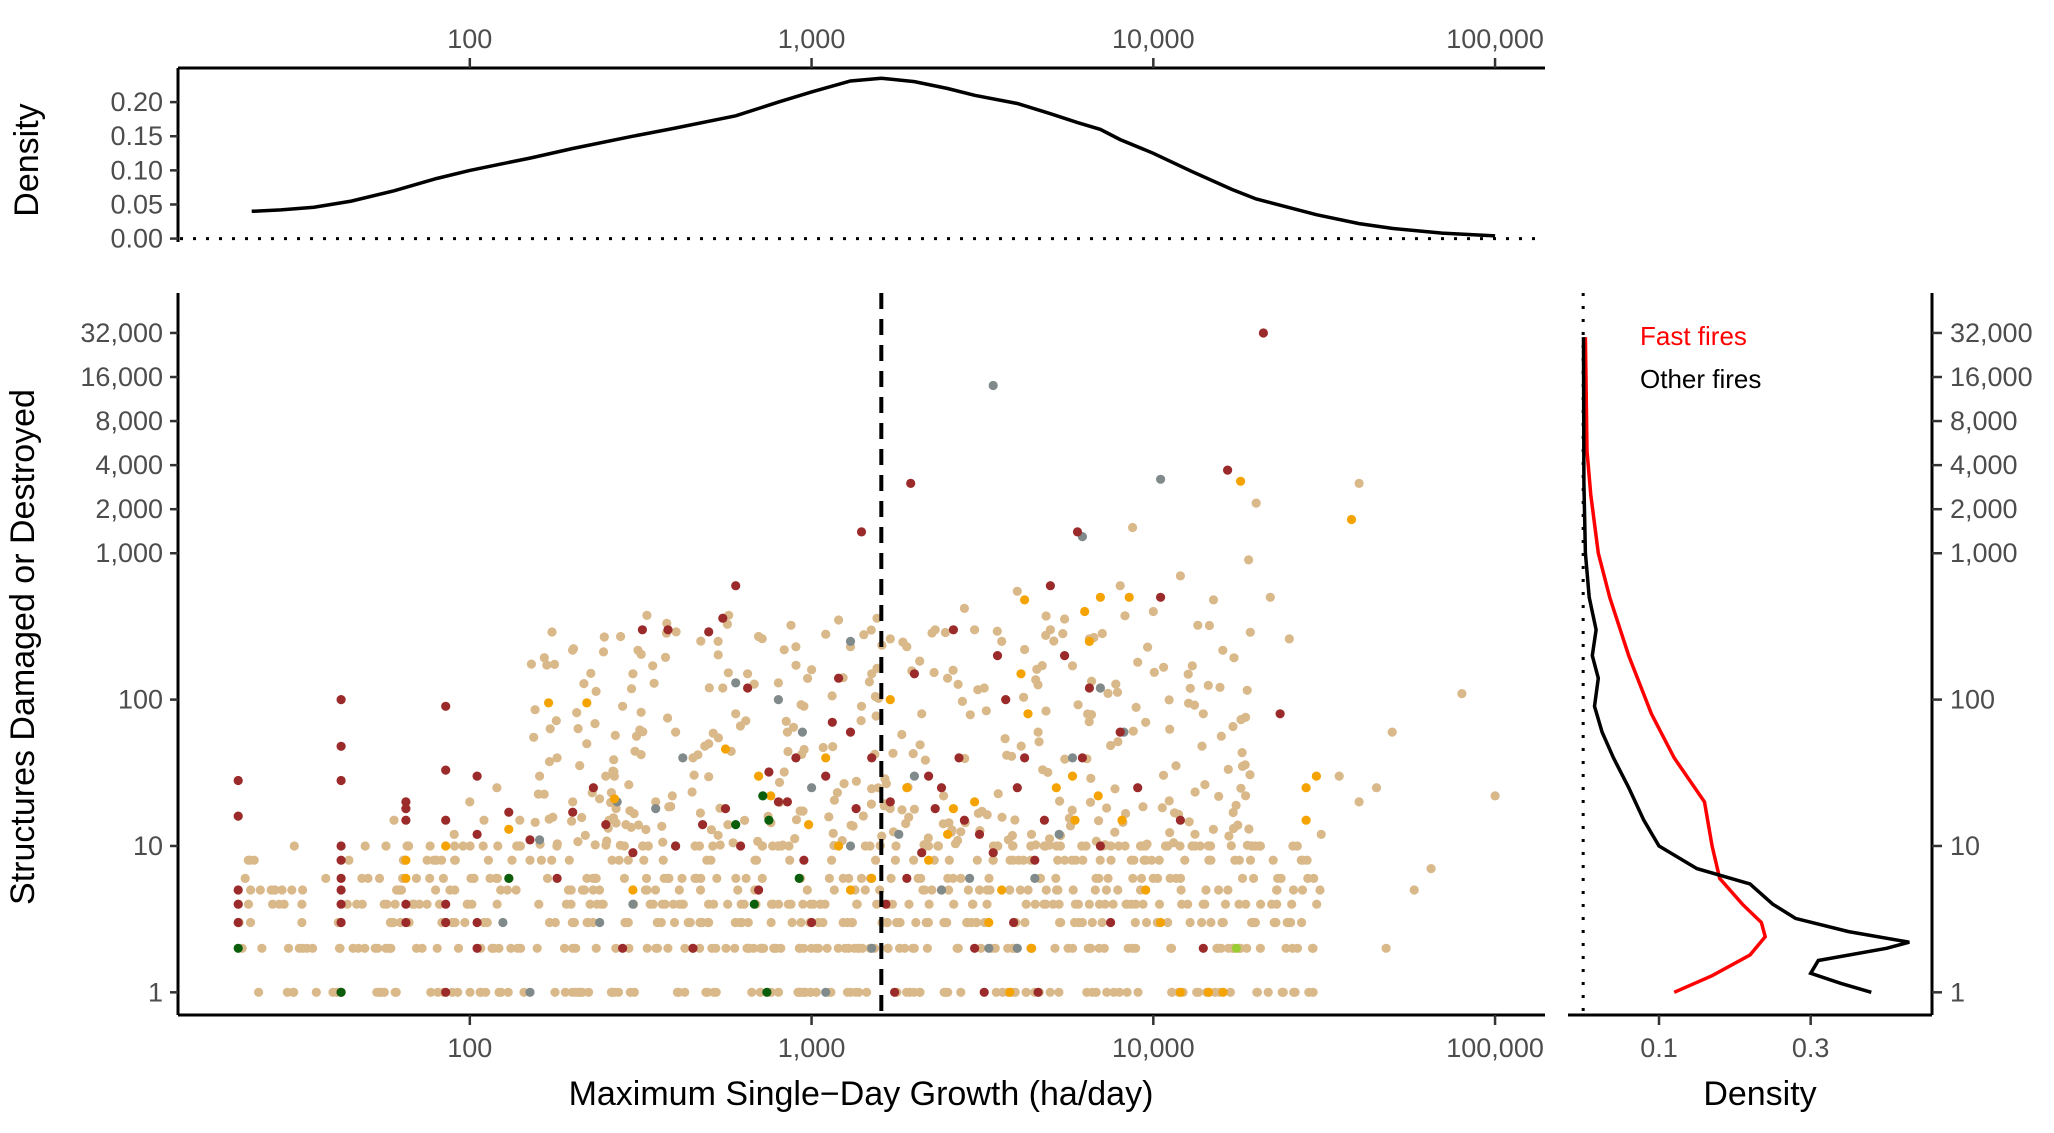 The height and width of the screenshot is (1133, 2054). What do you see at coordinates (121, 377) in the screenshot?
I see `main-y-tick-label: 16,000` at bounding box center [121, 377].